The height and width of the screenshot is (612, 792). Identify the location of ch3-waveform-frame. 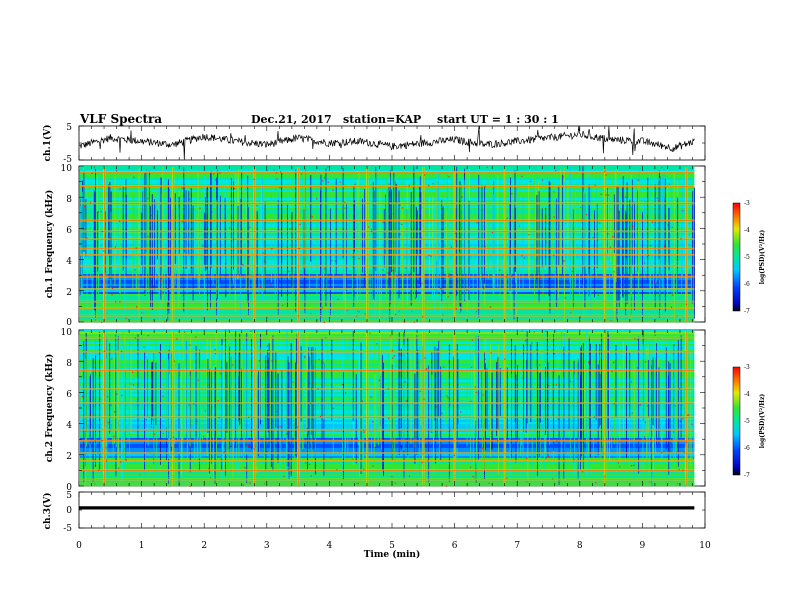
(392, 510).